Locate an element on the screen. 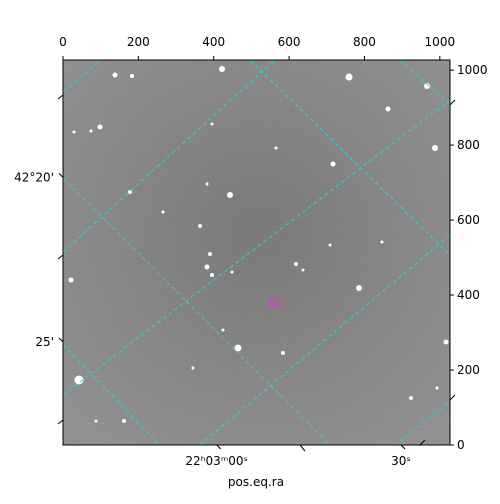 The width and height of the screenshot is (500, 504). x-tick-label: 800 is located at coordinates (364, 42).